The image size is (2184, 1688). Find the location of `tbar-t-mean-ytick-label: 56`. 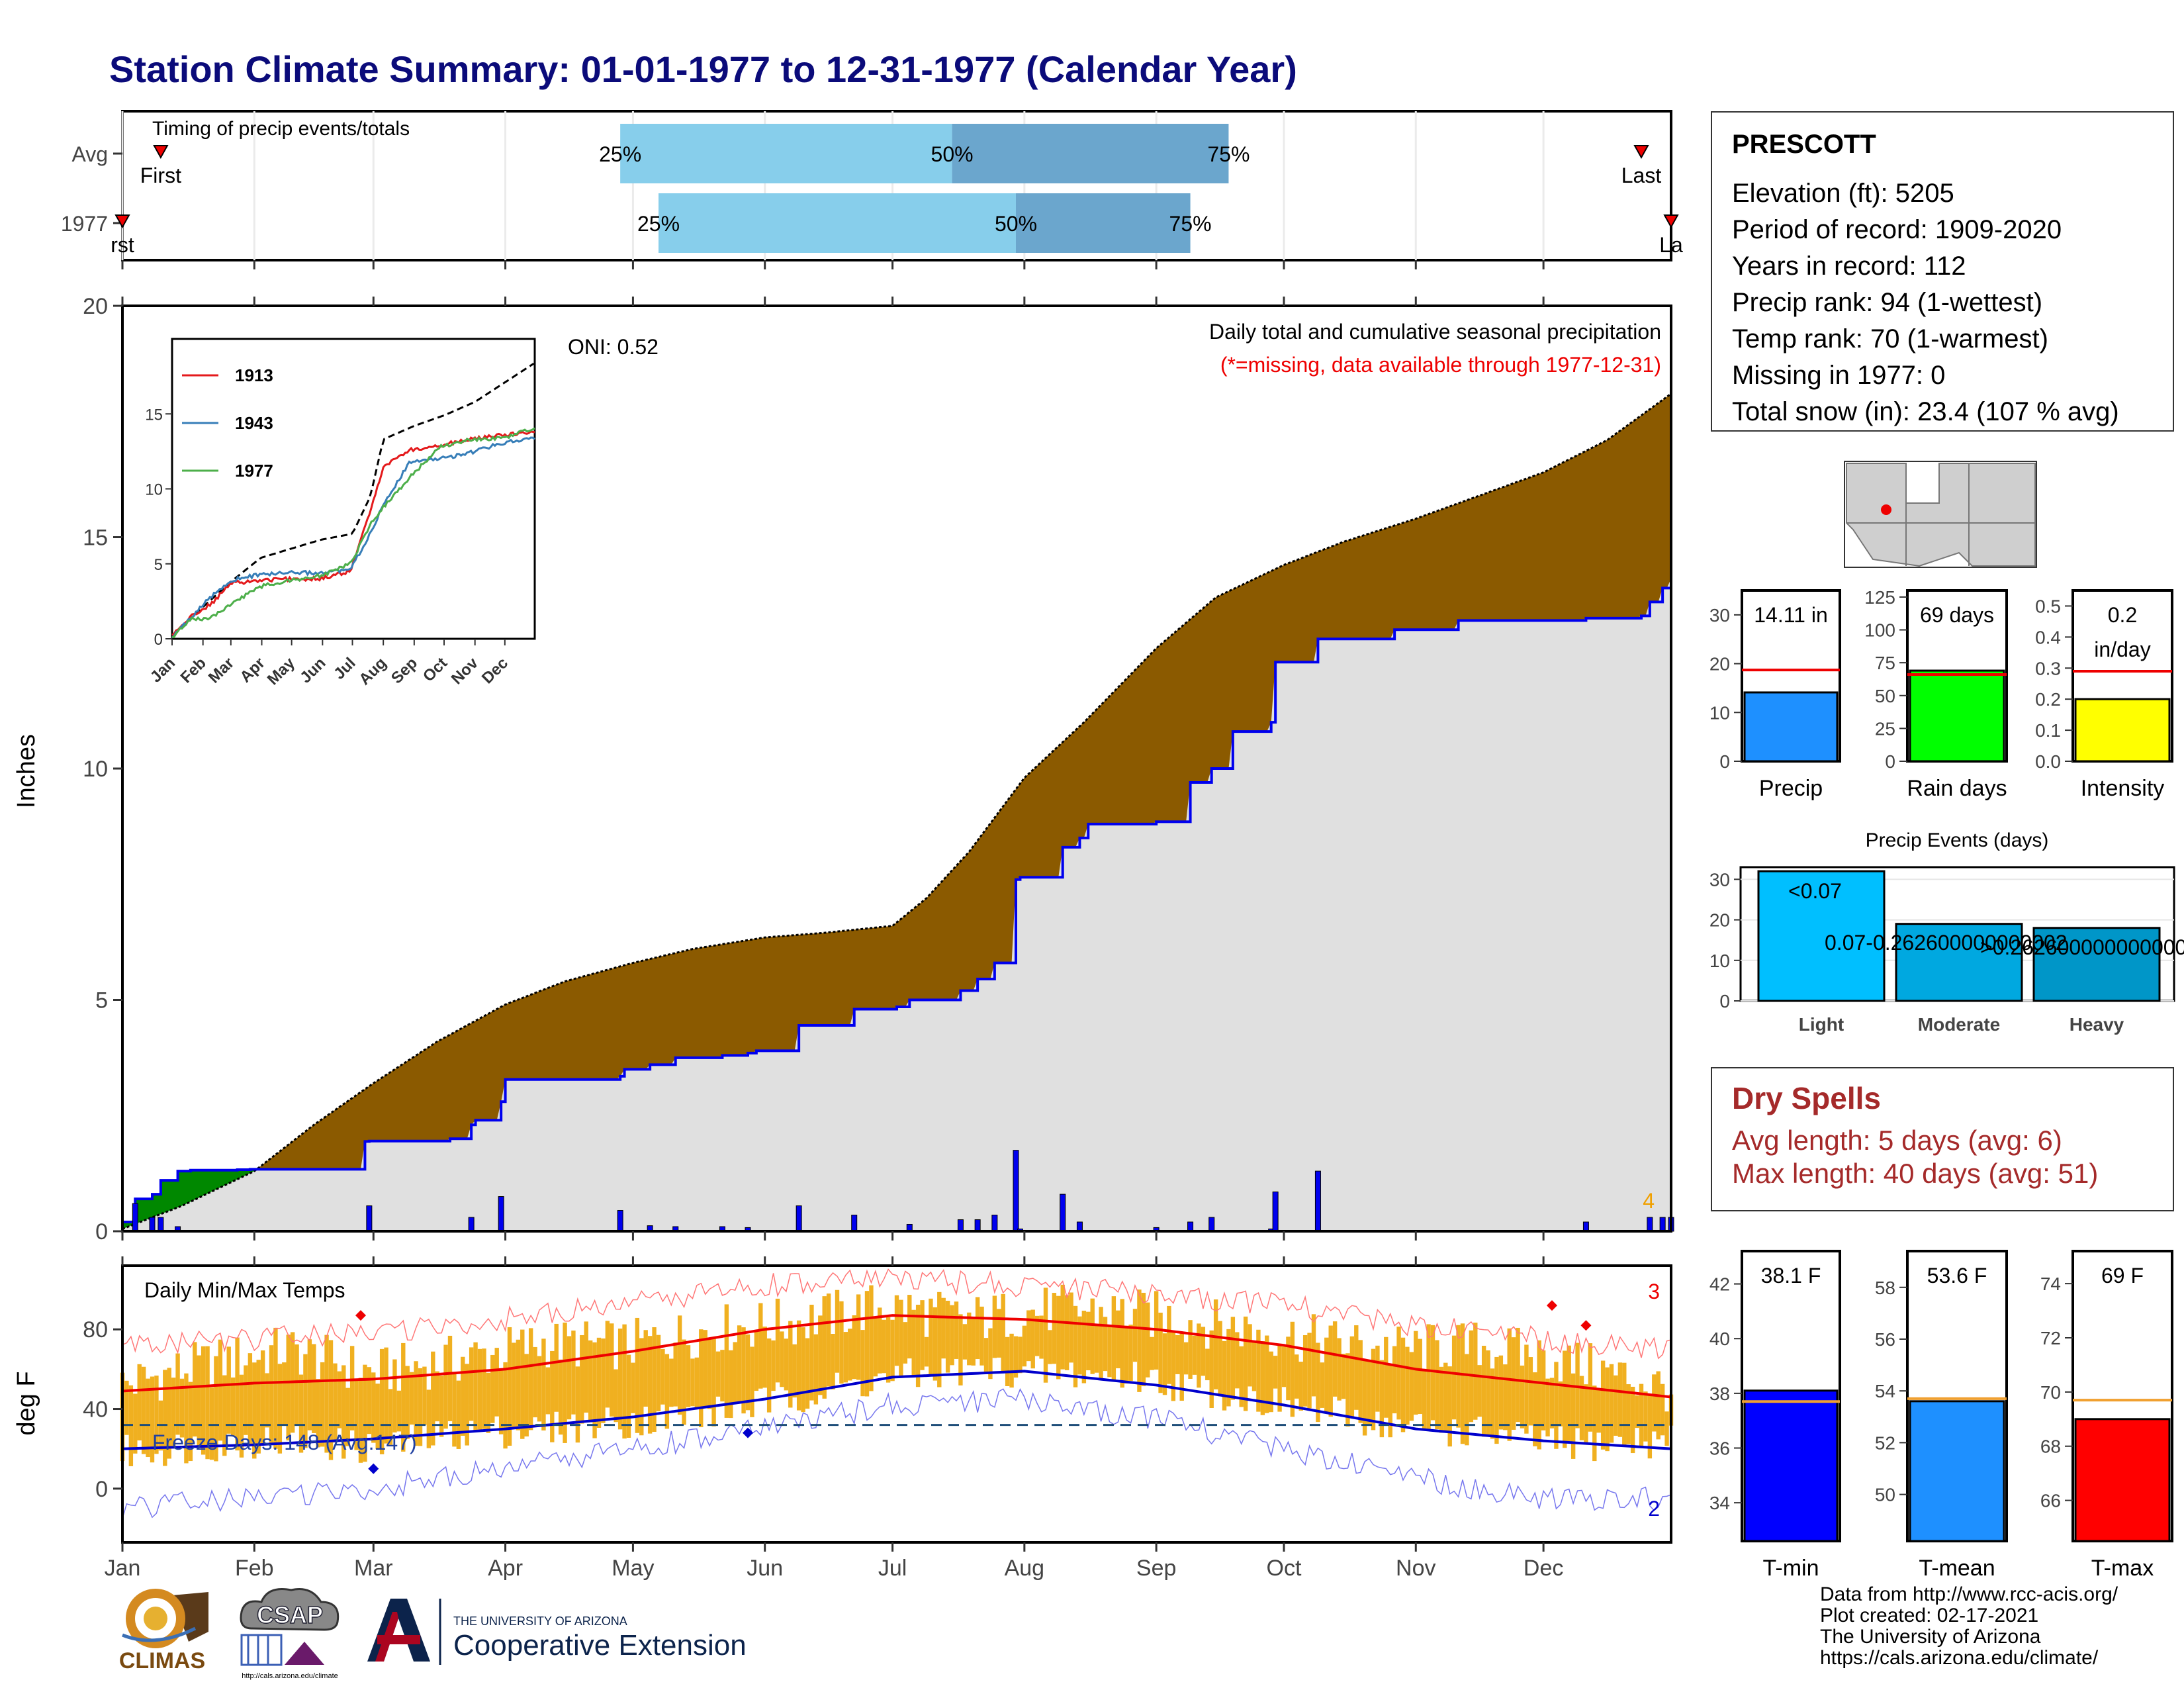

tbar-t-mean-ytick-label: 56 is located at coordinates (1885, 1339).